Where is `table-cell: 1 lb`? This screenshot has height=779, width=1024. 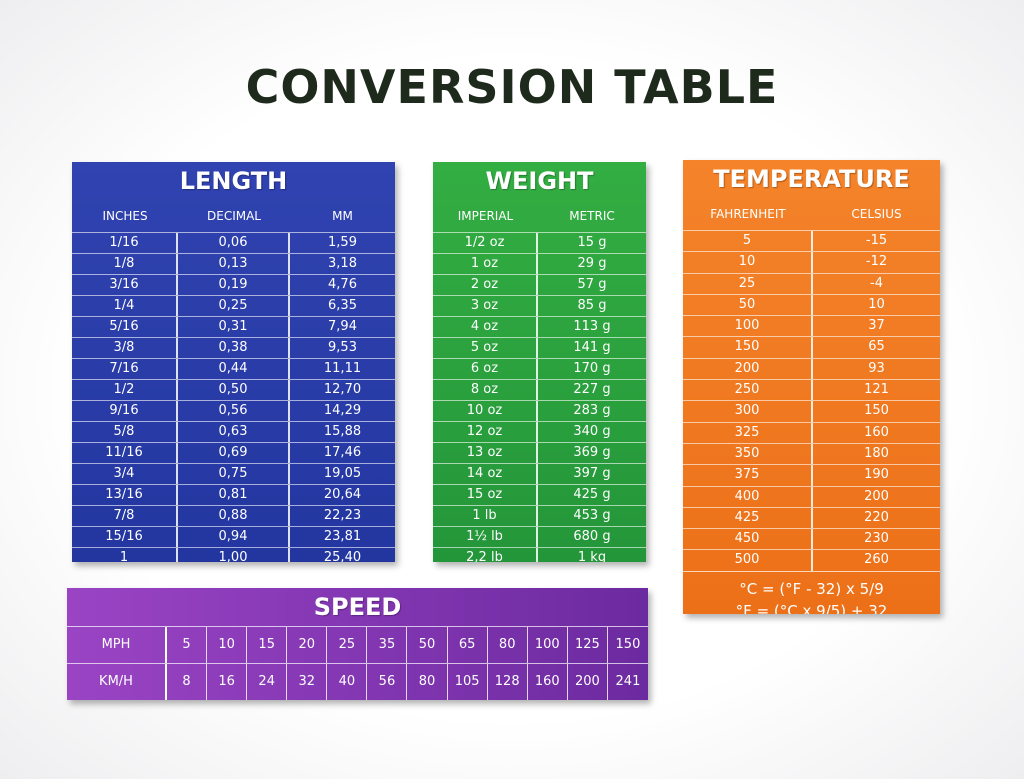
table-cell: 1 lb is located at coordinates (485, 516).